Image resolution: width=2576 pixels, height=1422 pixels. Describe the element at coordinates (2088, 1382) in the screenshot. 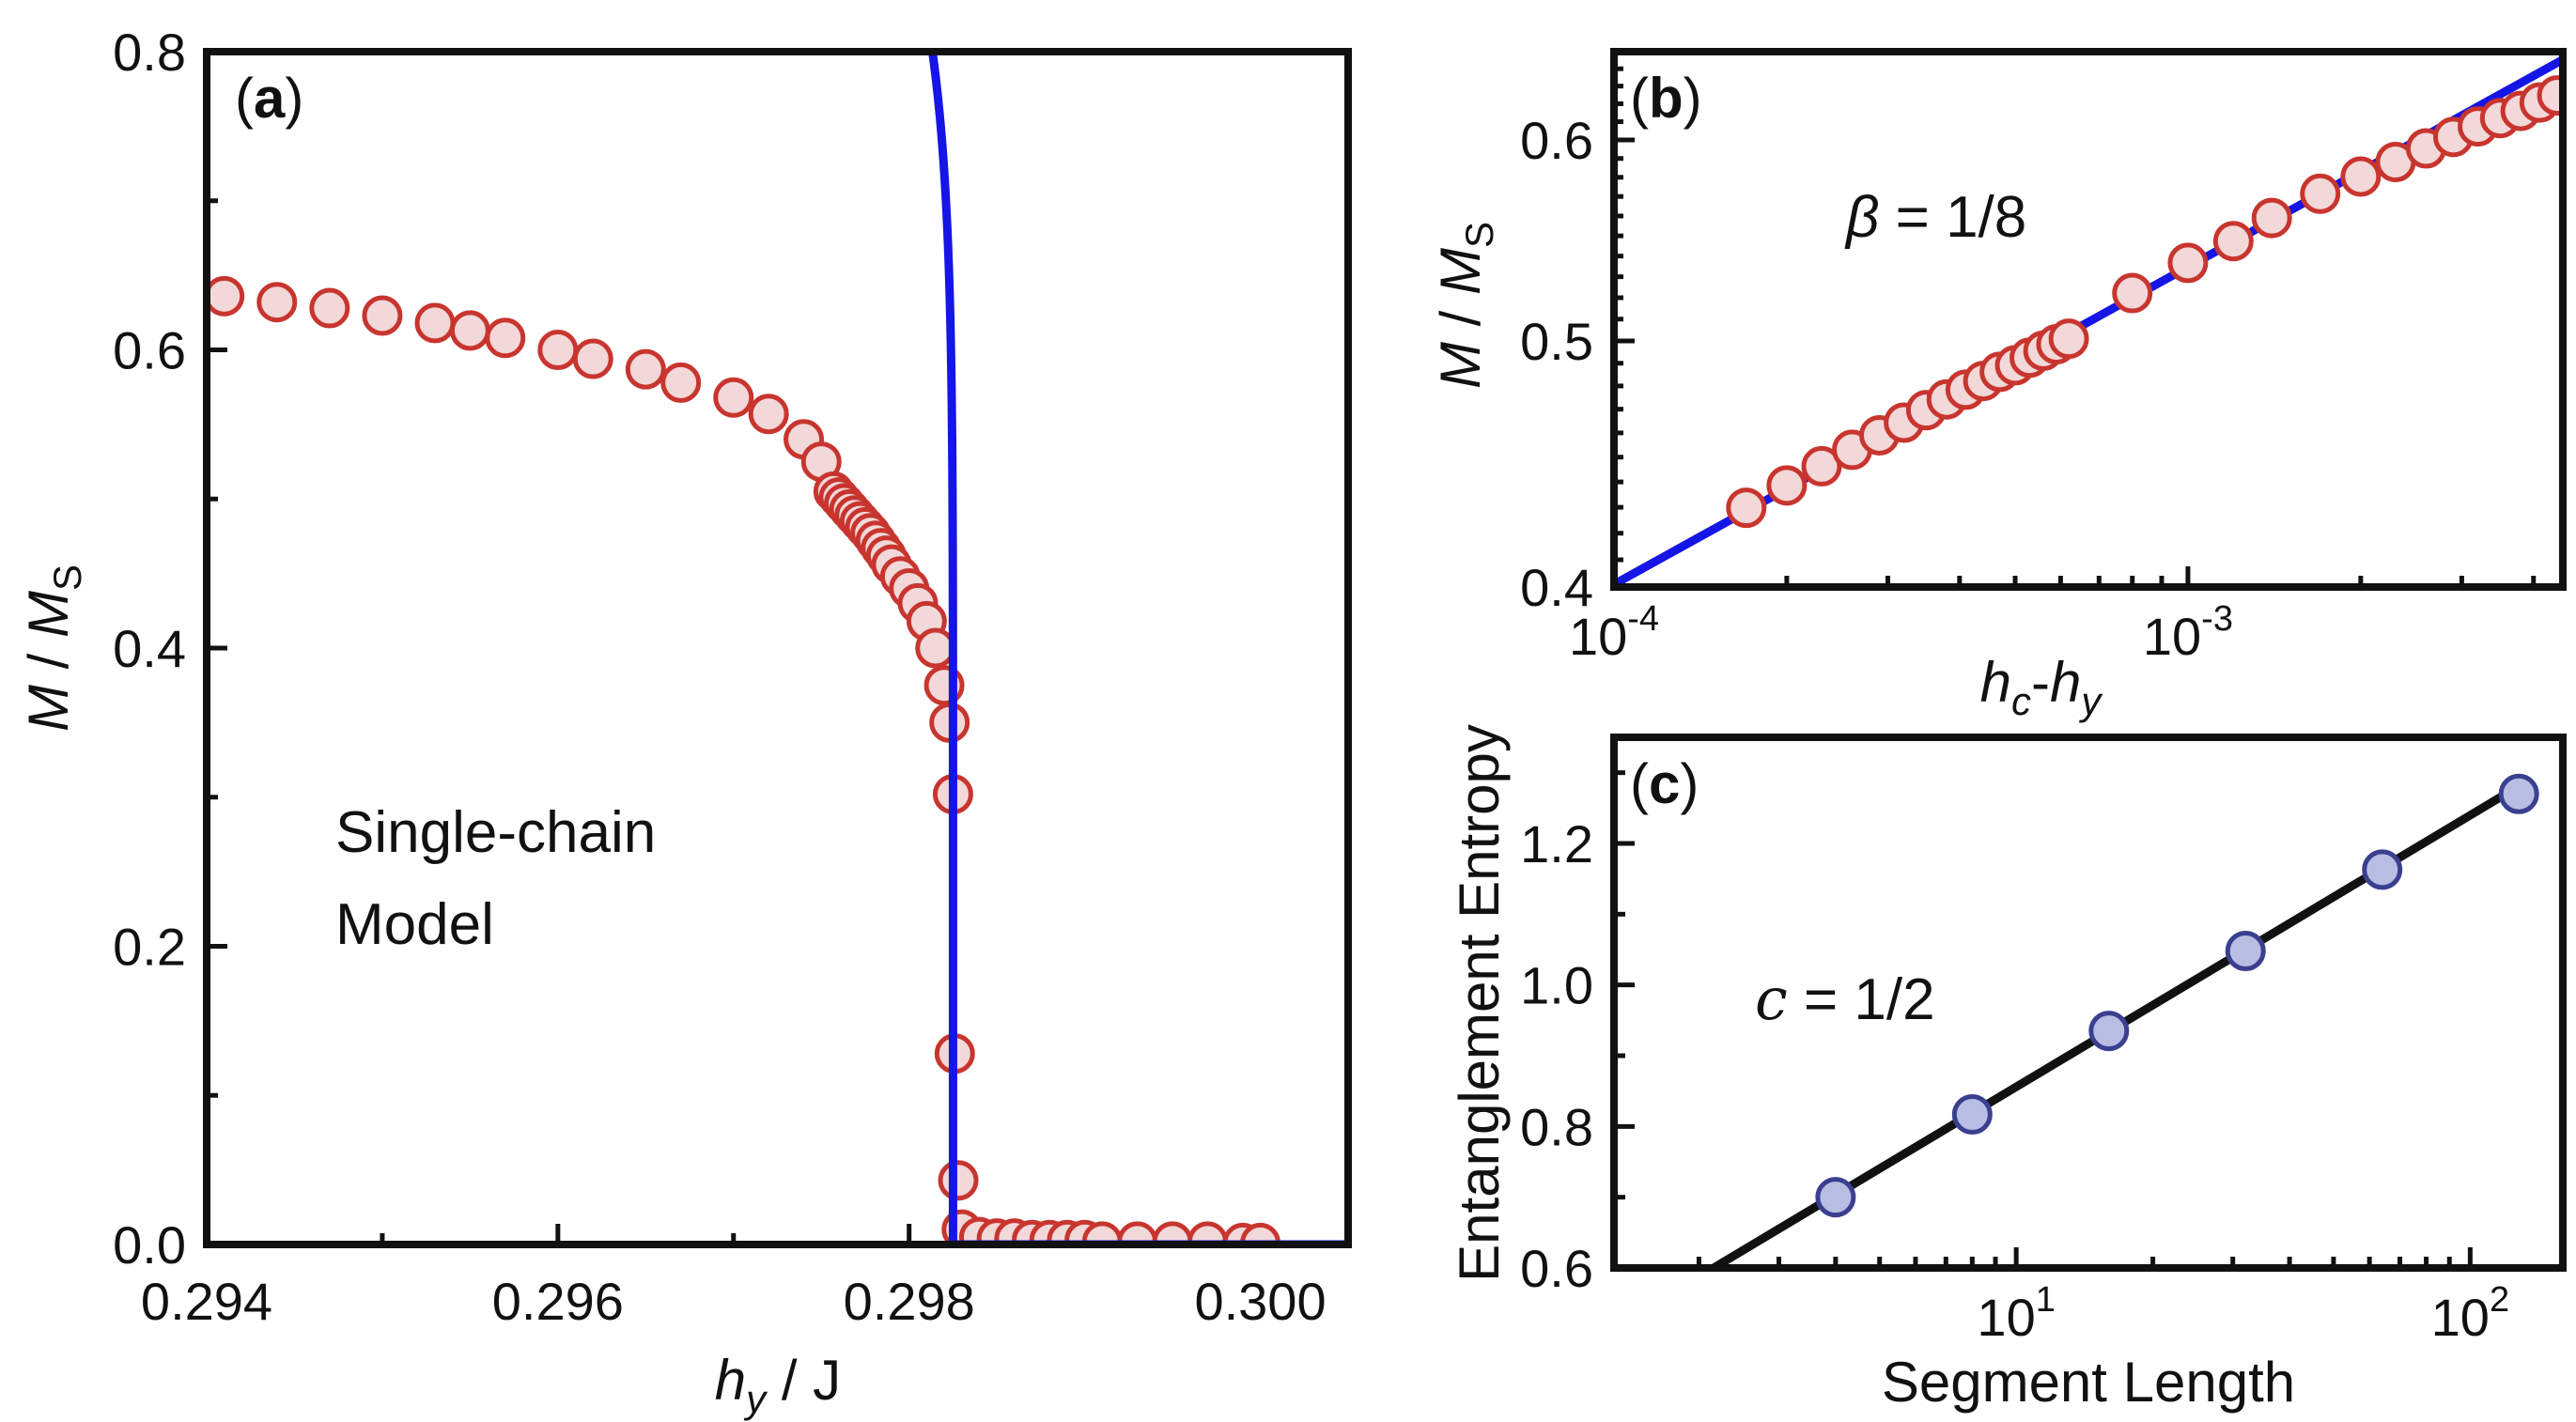

I see `panel-c-x-axis-title: Segment Length` at that location.